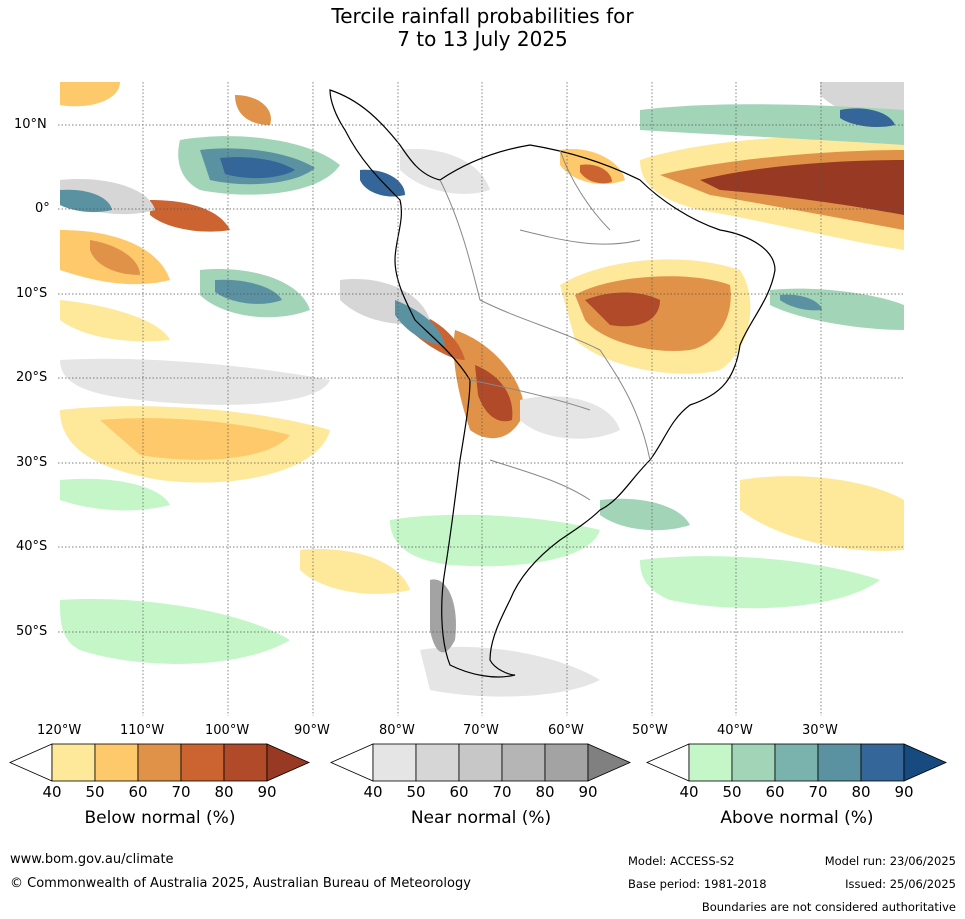 The height and width of the screenshot is (919, 965). I want to click on near-normal-colorbar-tick: 70, so click(502, 792).